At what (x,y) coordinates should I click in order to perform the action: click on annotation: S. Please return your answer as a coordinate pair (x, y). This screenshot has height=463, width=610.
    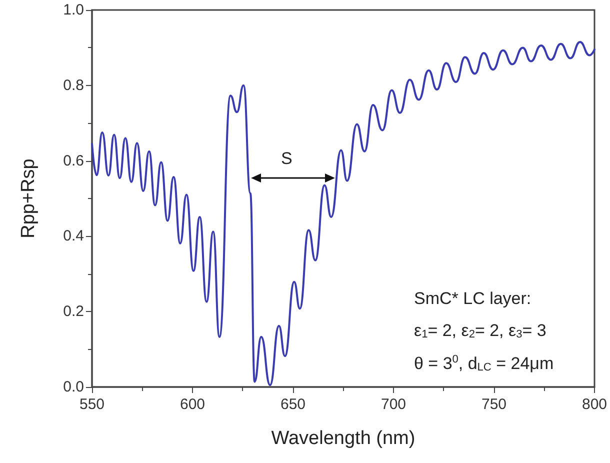
    Looking at the image, I should click on (286, 158).